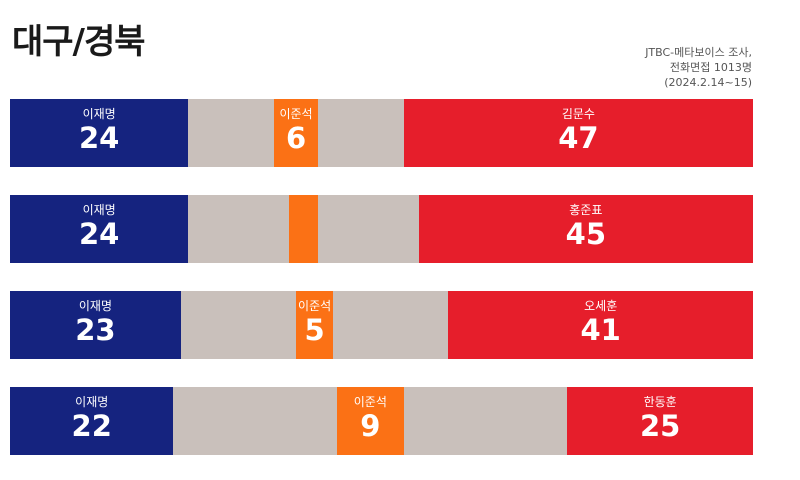 This screenshot has height=480, width=800. I want to click on middle-candidate-segment: 이준석 5, so click(315, 325).